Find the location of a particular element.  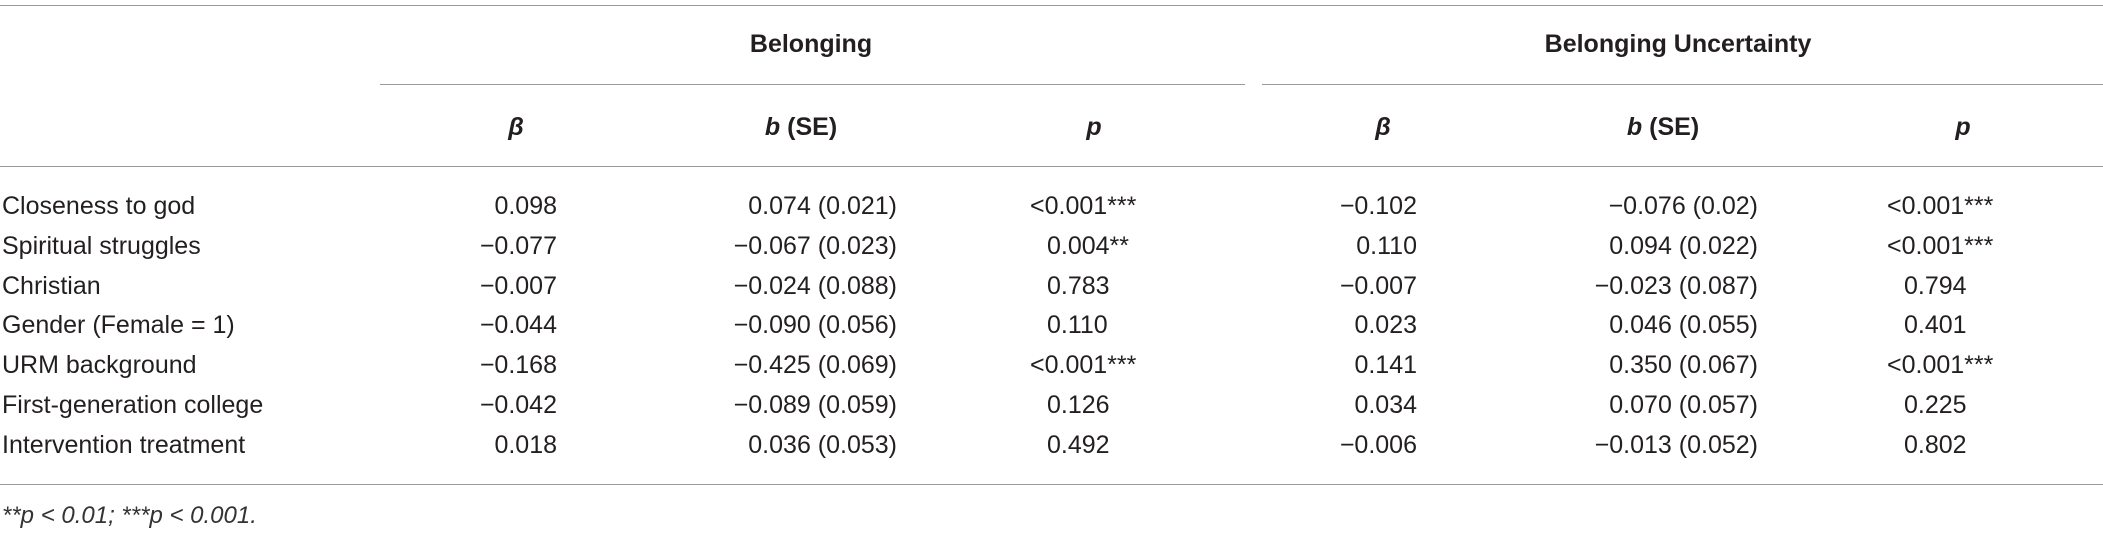

cell: 0.802 is located at coordinates (1935, 444).